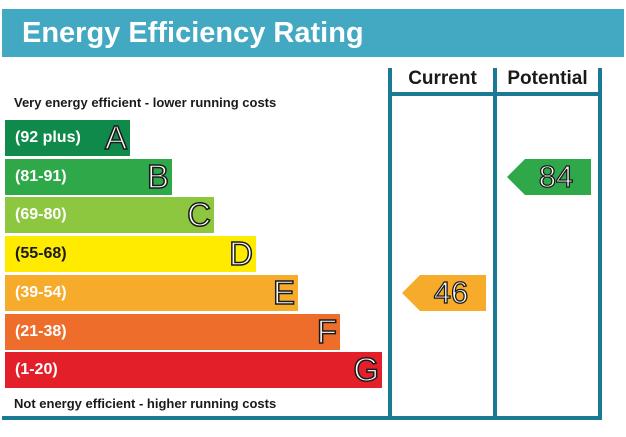  Describe the element at coordinates (116, 138) in the screenshot. I see `band-letter: A` at that location.